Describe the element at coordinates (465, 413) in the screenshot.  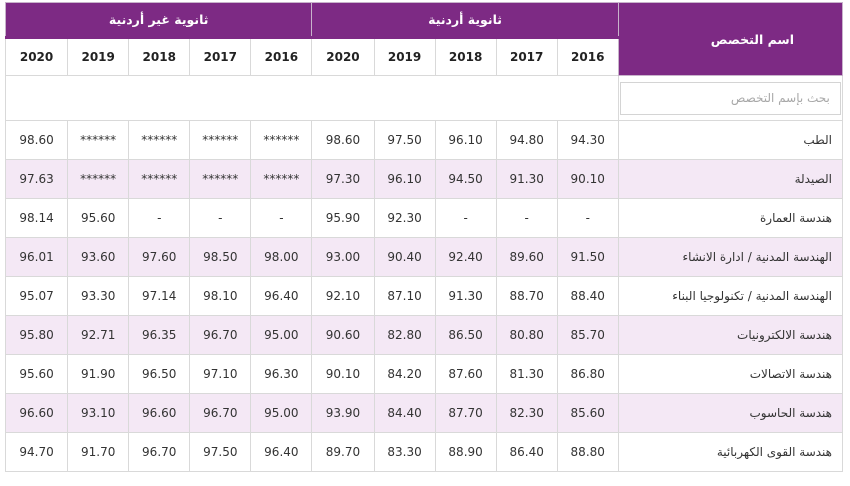
I see `jordanian-score-cell: 87.70` at that location.